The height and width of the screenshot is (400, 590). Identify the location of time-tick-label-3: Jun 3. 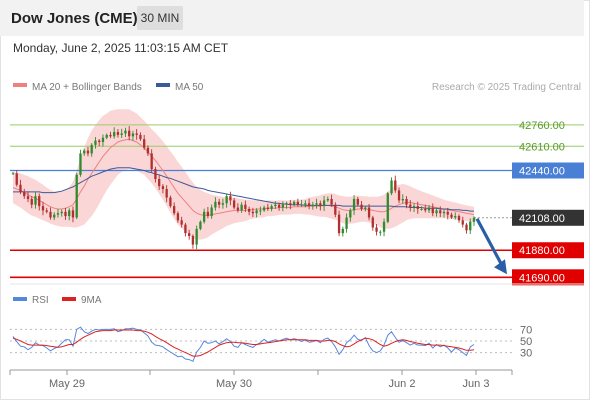
(476, 384).